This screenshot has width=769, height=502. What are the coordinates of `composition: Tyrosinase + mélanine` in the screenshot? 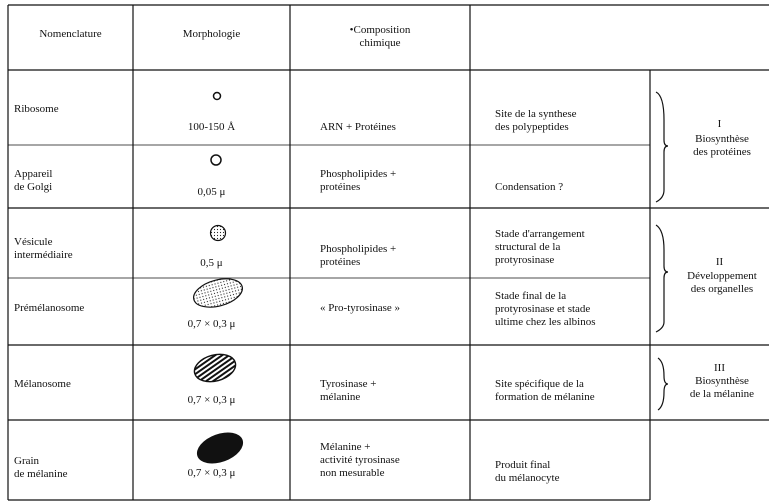 It's located at (348, 390).